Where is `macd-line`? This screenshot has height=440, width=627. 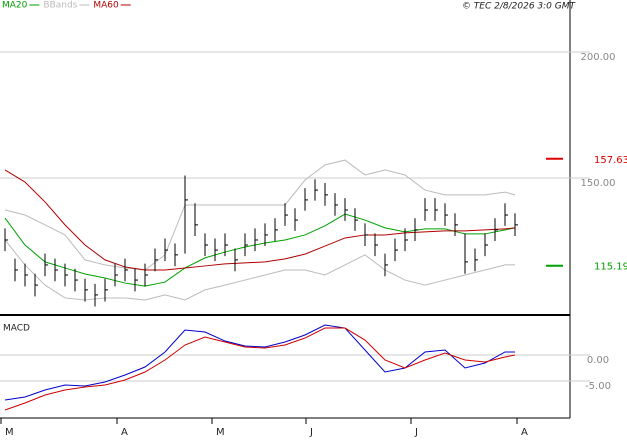
macd-line is located at coordinates (259, 362).